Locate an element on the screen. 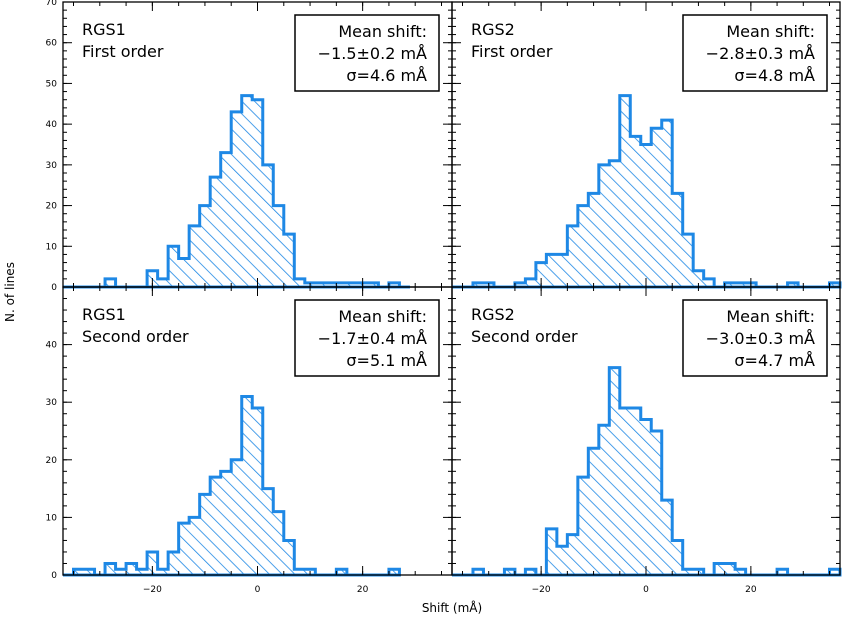  stats-box-line: σ=4.7 mÅ is located at coordinates (774, 360).